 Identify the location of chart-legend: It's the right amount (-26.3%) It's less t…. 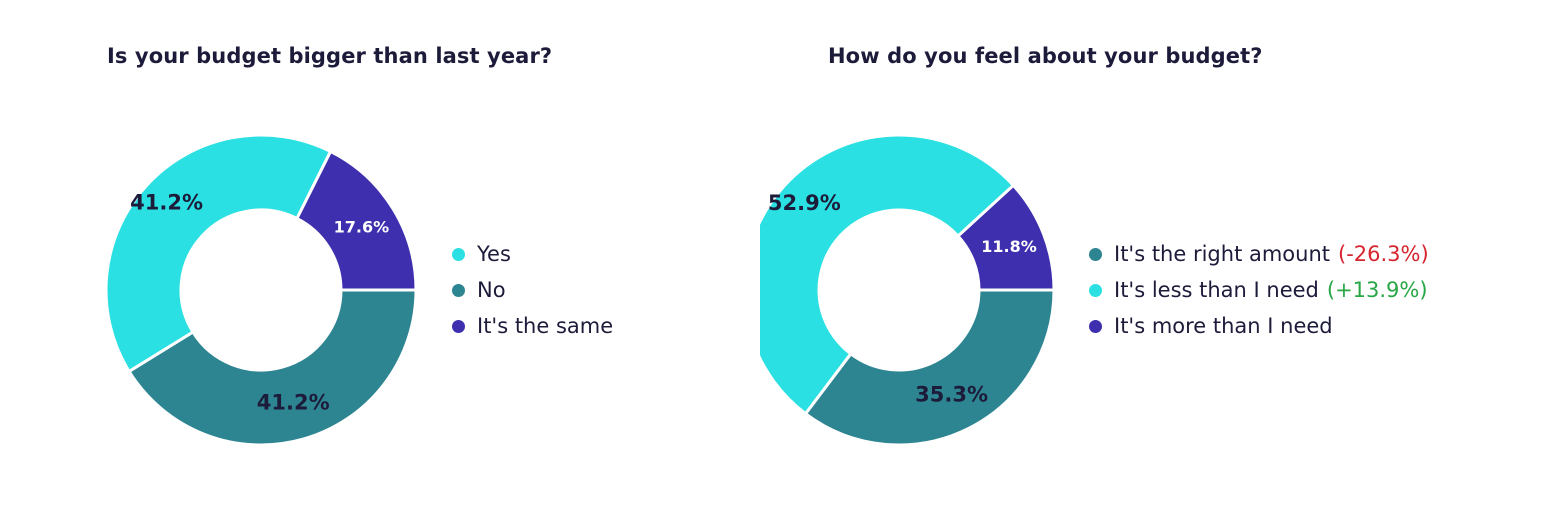
(1259, 290).